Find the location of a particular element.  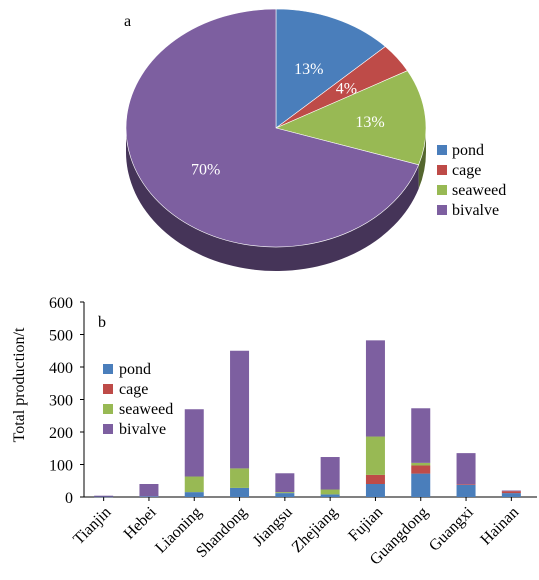

pie-legend-label-cage: cage is located at coordinates (466, 170).